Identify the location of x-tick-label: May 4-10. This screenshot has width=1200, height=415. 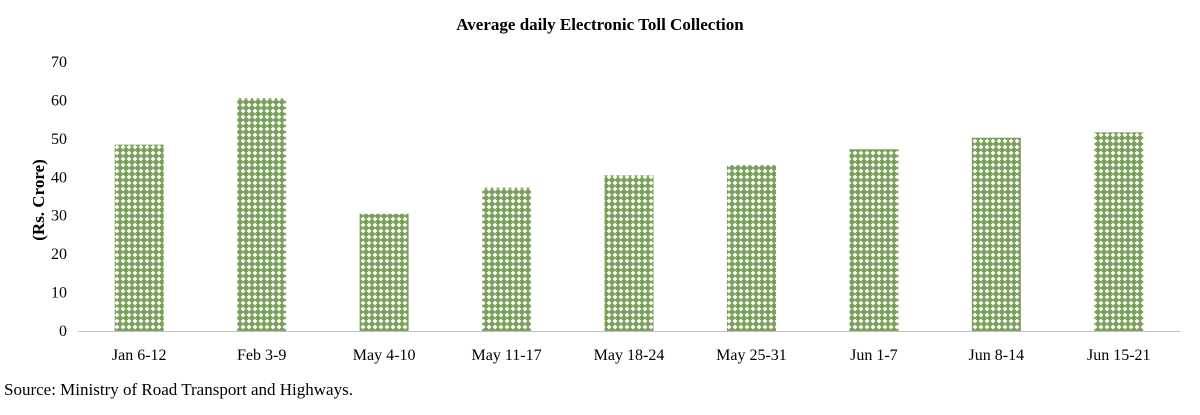
(384, 355).